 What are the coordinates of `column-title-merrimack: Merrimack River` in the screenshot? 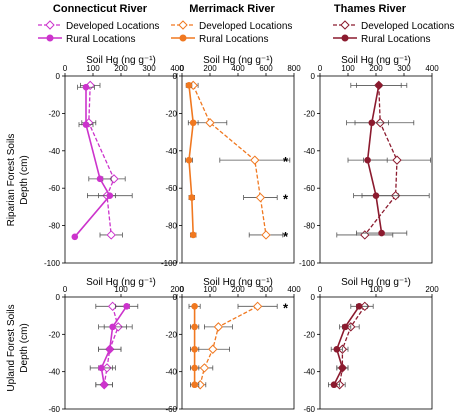 It's located at (232, 9).